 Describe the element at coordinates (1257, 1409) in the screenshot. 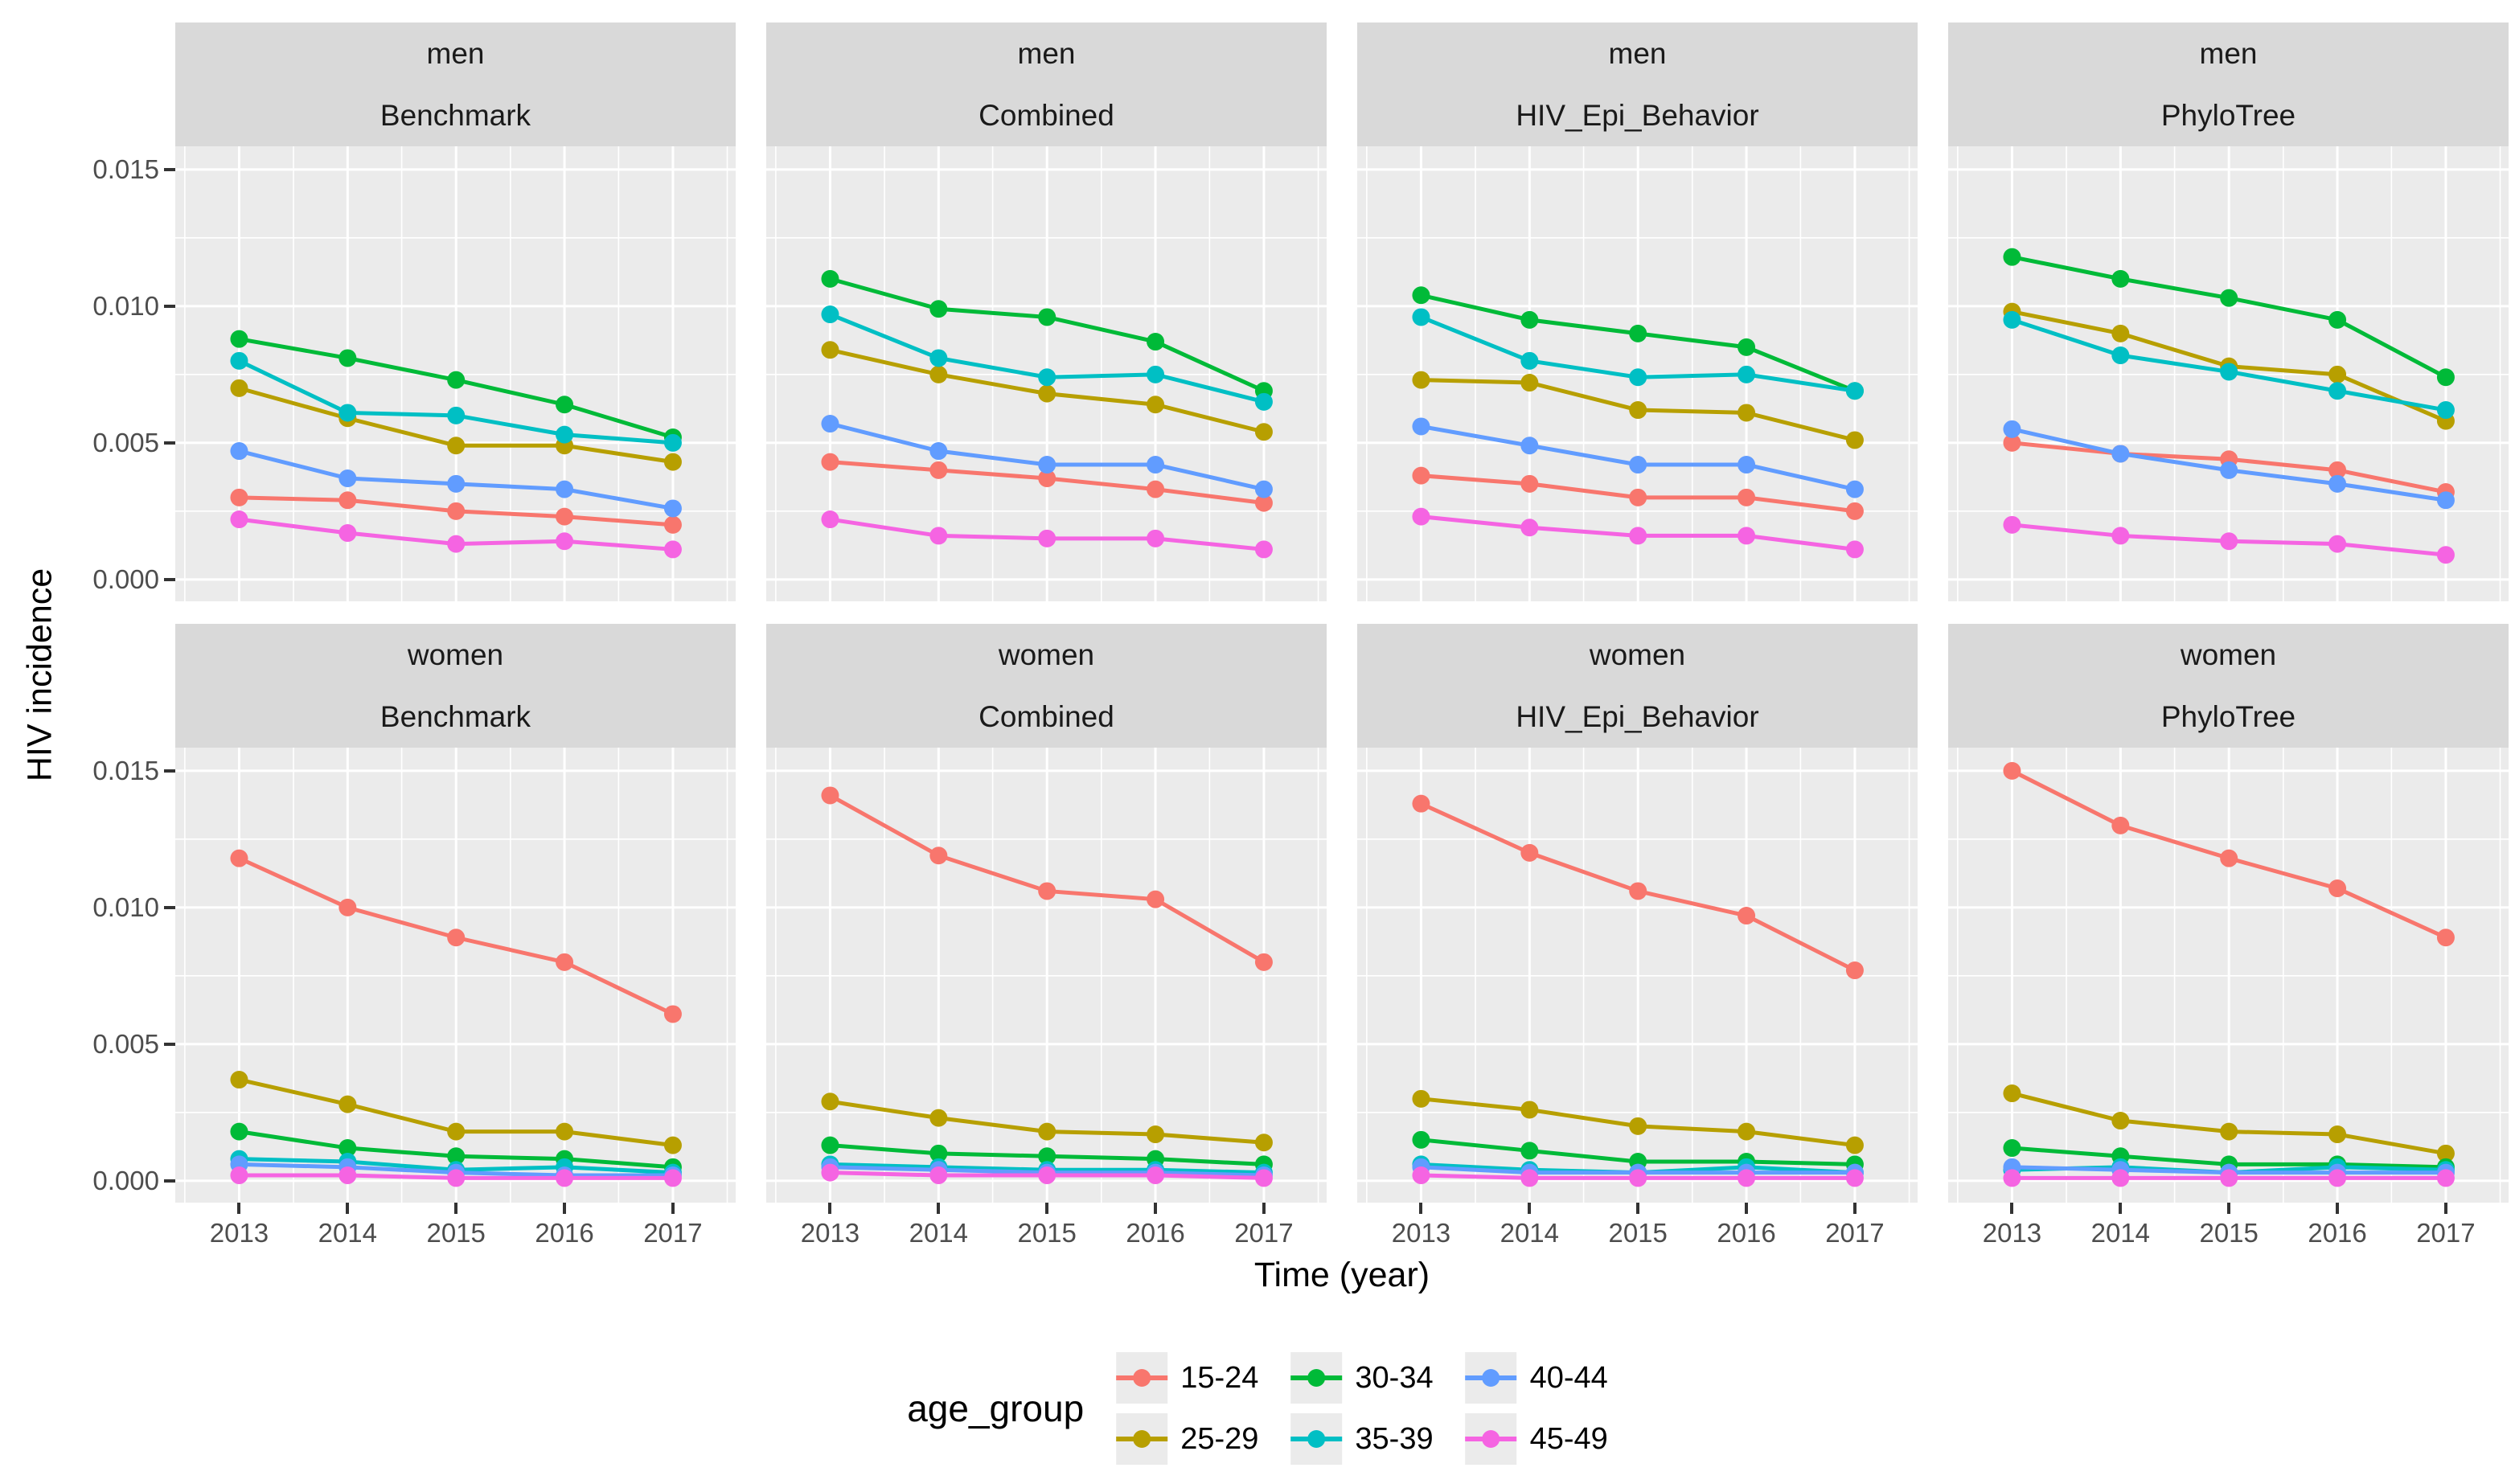

I see `legend: age_group 15-24 25-29 30-34 35-39 40-44 45-49` at that location.